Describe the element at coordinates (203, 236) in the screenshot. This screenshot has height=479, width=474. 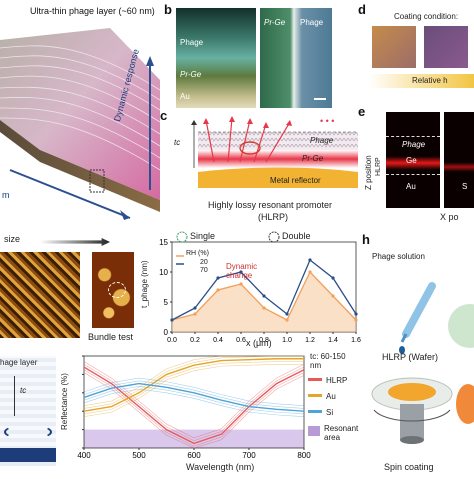
I see `legend-single: Single` at that location.